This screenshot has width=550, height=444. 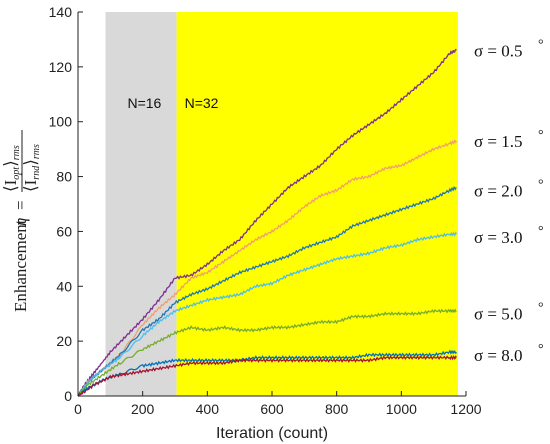 I want to click on region-label-n32: N=32, so click(x=202, y=103).